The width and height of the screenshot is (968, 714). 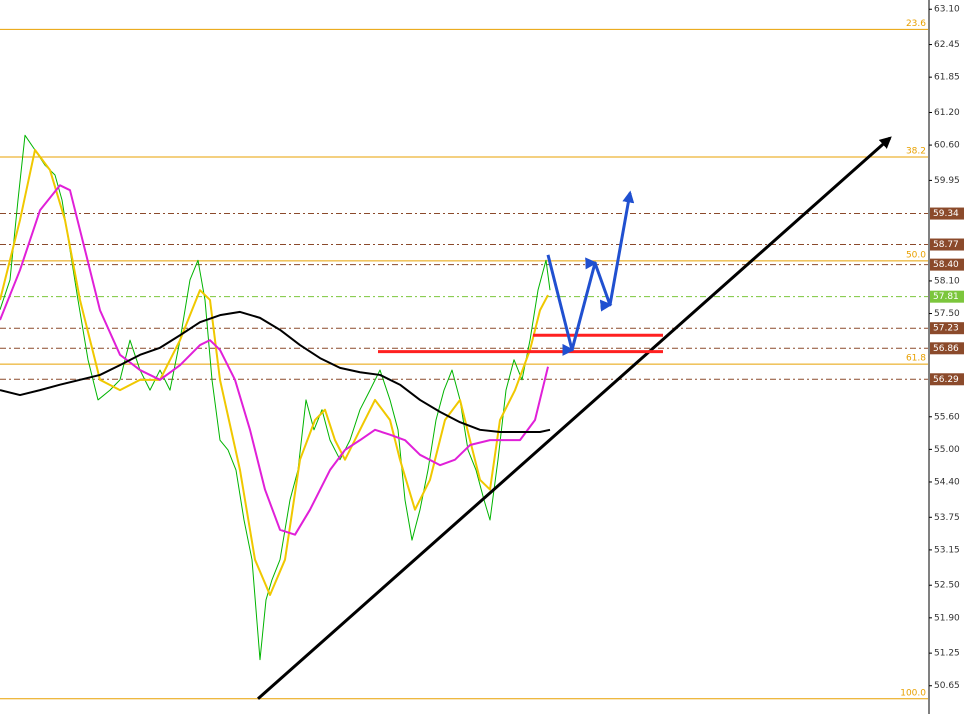 I want to click on price-level-label: 58.77, so click(x=946, y=245).